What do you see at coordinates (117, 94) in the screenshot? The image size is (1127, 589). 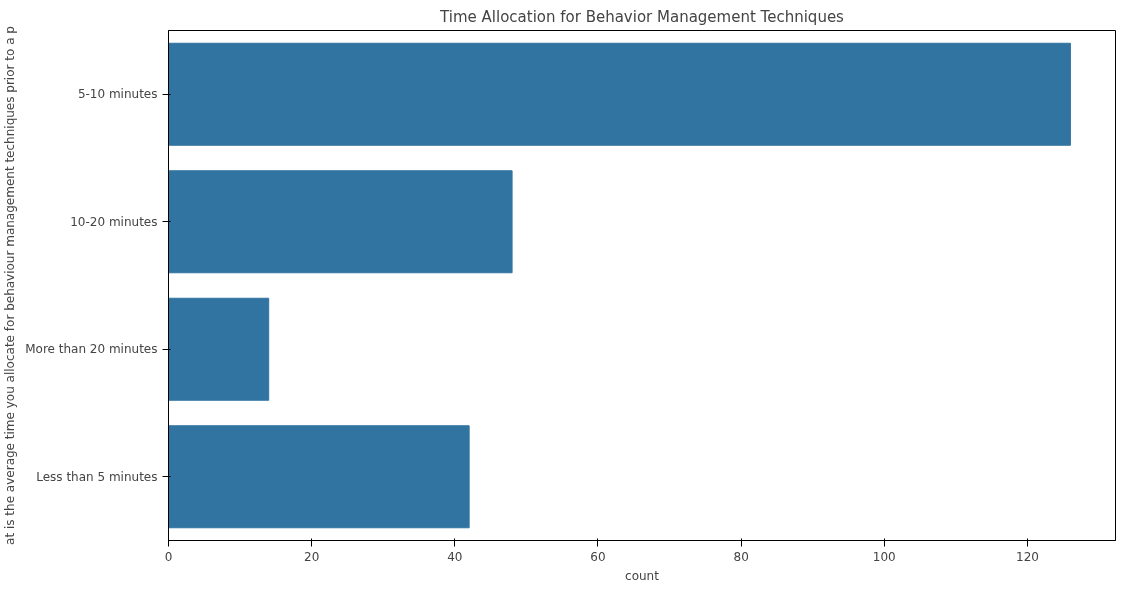 I see `y-tick-label: 5-10 minutes` at bounding box center [117, 94].